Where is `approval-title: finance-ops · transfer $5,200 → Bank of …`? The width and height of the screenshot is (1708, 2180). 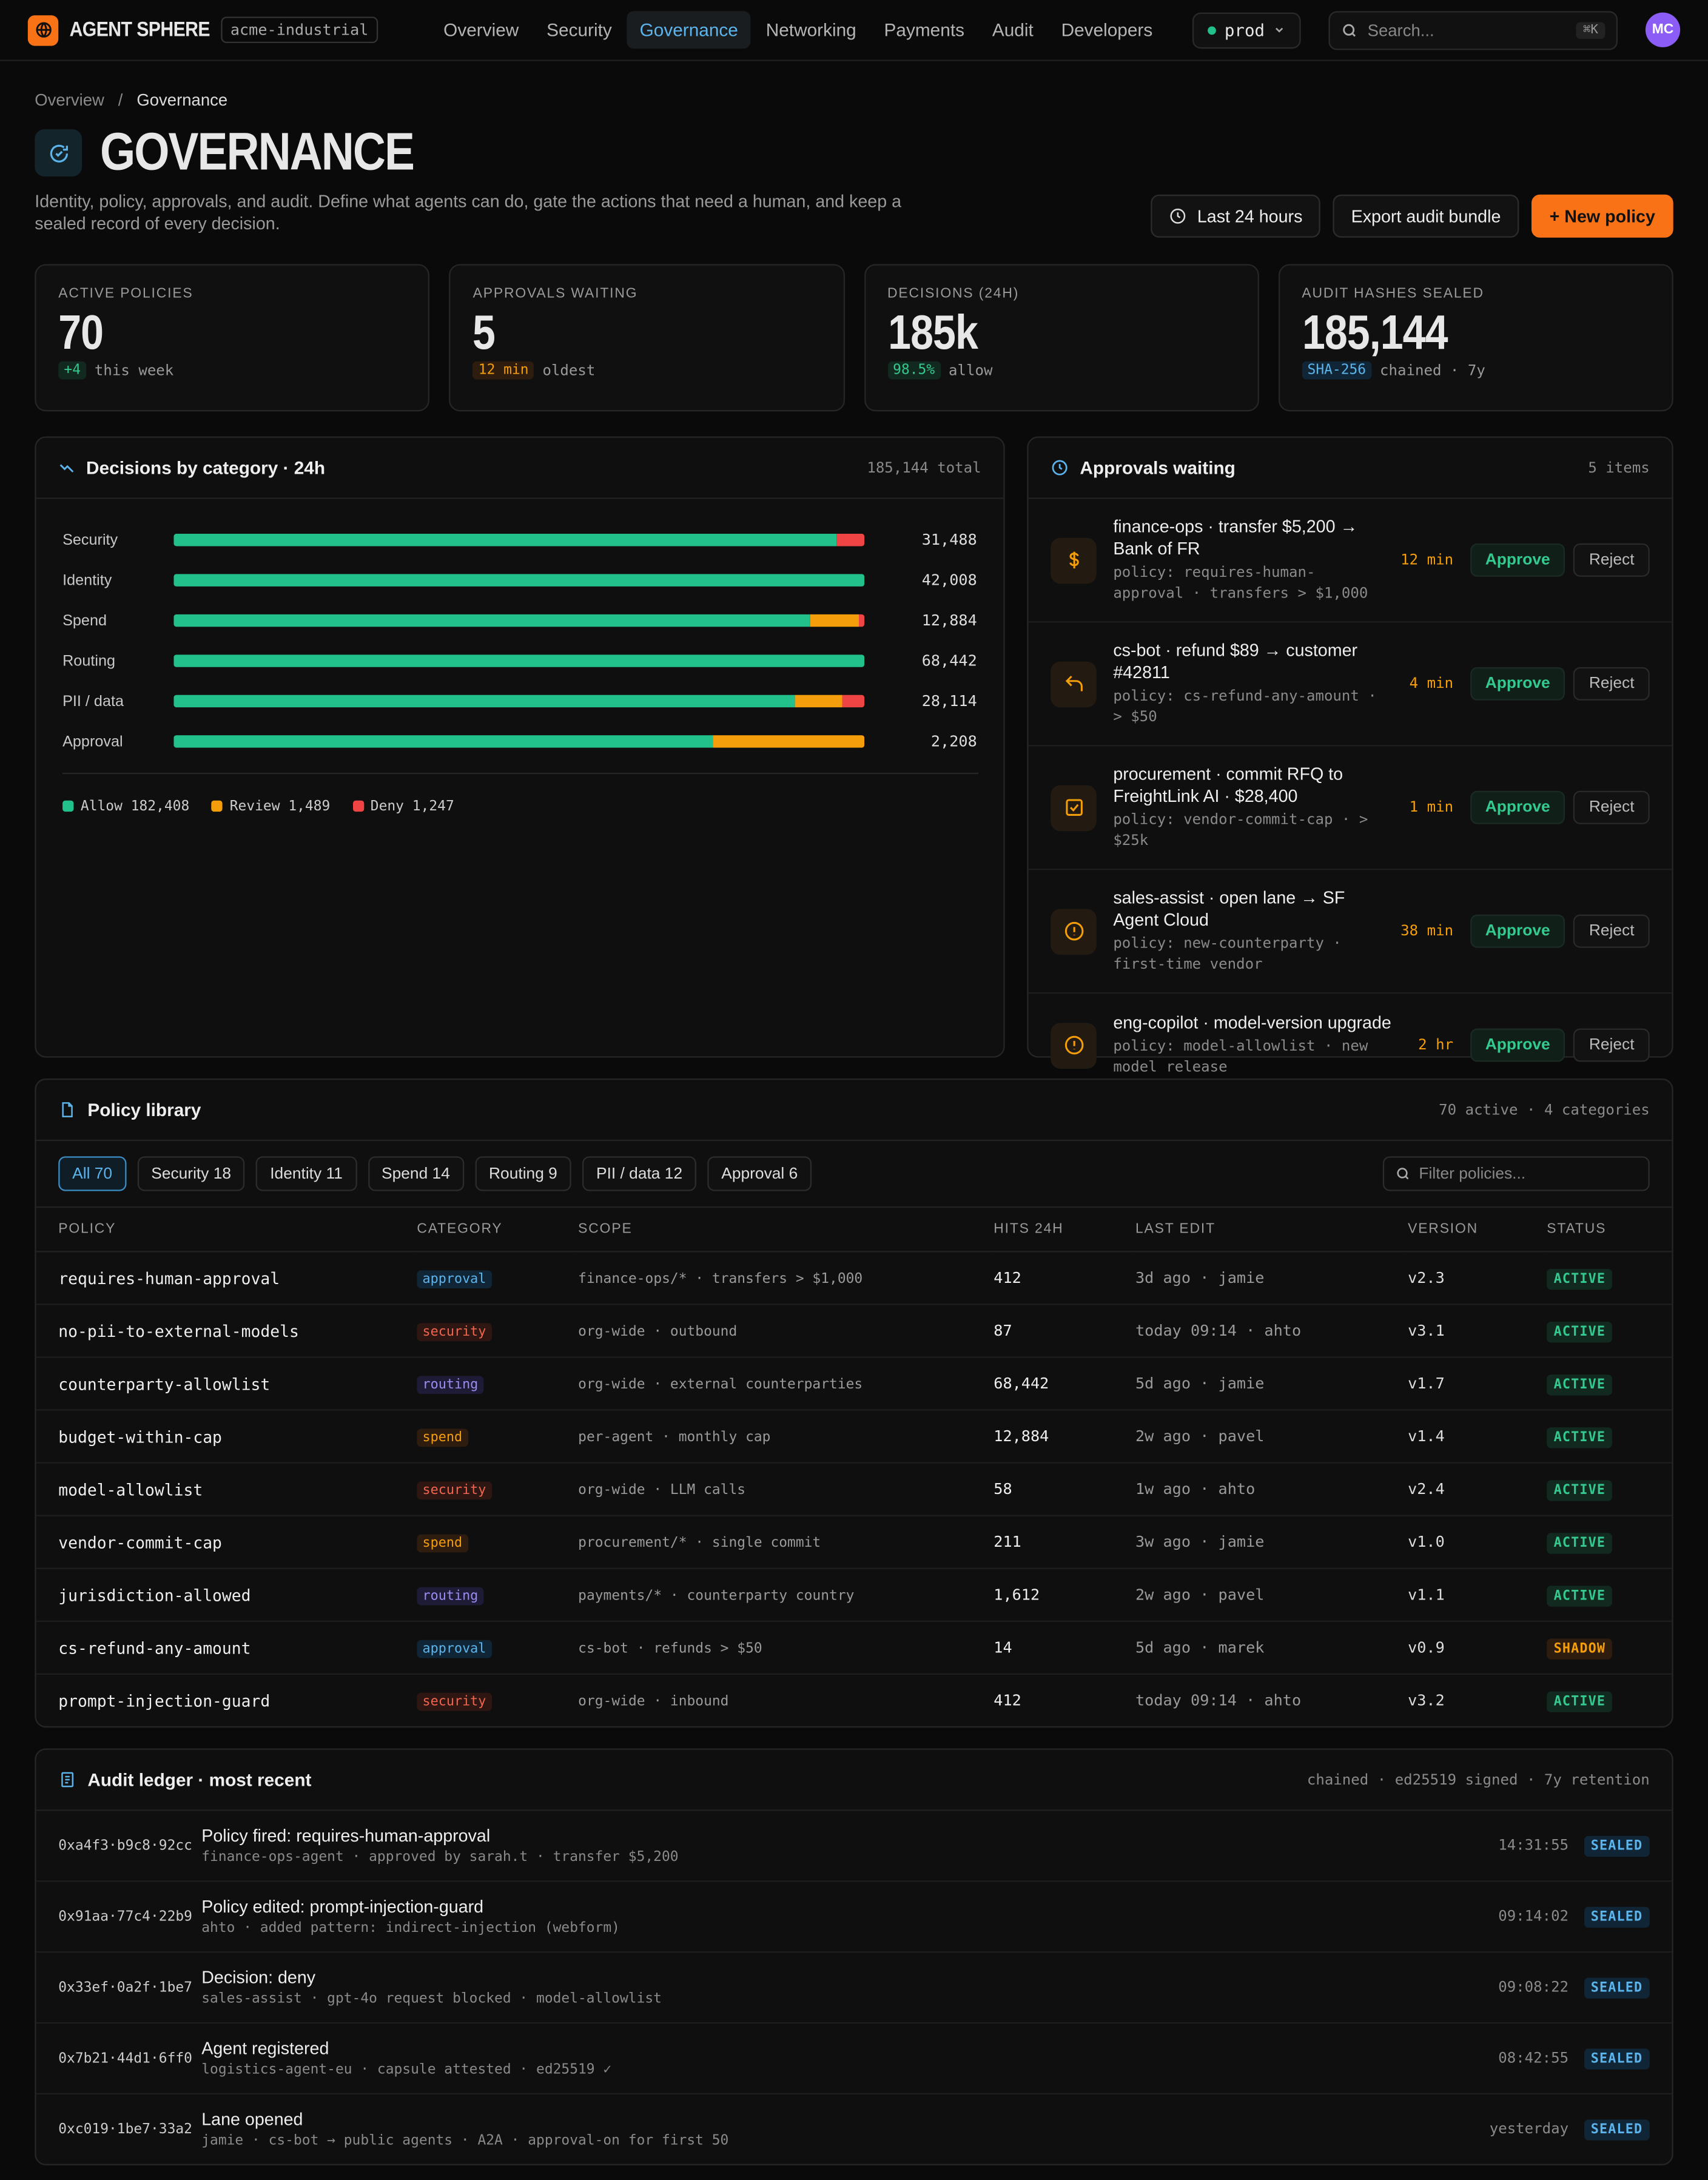 approval-title: finance-ops · transfer $5,200 → Bank of … is located at coordinates (1235, 538).